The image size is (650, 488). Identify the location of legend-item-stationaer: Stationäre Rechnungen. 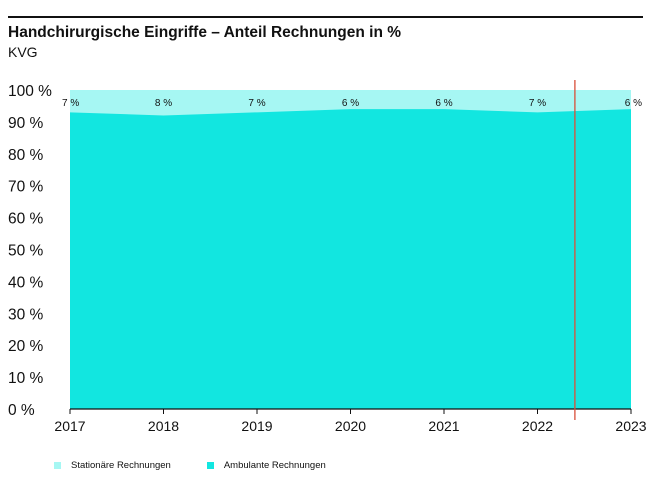
(112, 465).